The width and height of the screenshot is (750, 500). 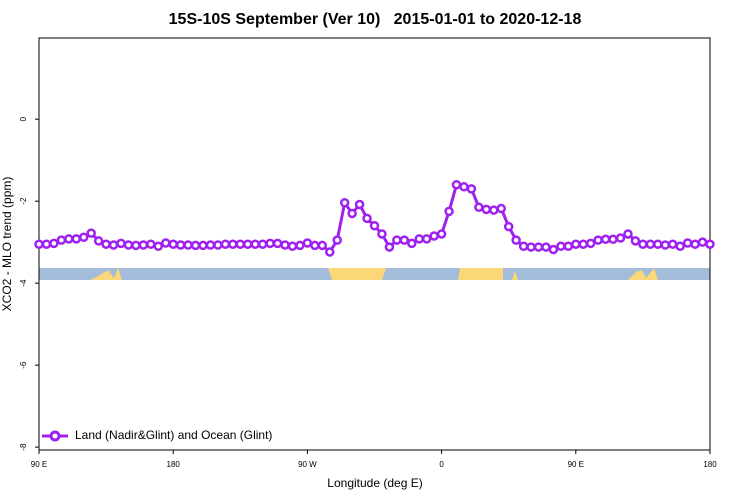 I want to click on legend-label: Land (Nadir&Glint) and Ocean (Glint), so click(x=173, y=435).